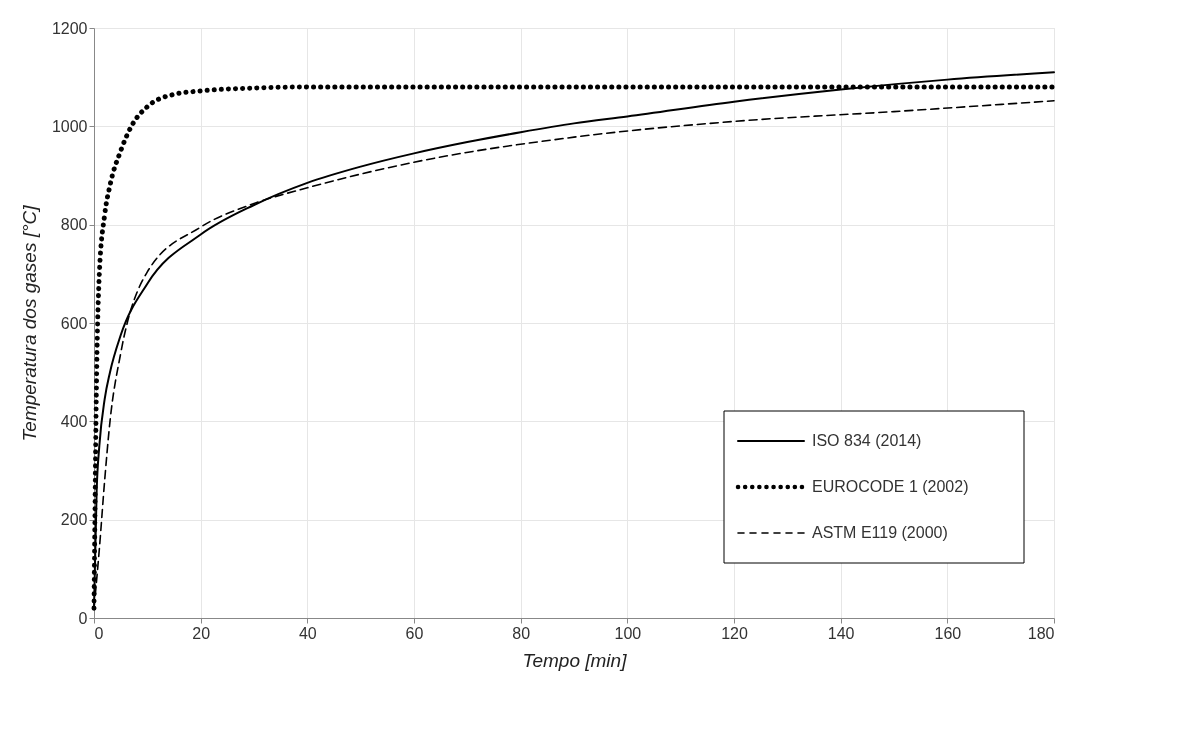 This screenshot has height=747, width=1188. What do you see at coordinates (74, 225) in the screenshot?
I see `y-tick-label: 800` at bounding box center [74, 225].